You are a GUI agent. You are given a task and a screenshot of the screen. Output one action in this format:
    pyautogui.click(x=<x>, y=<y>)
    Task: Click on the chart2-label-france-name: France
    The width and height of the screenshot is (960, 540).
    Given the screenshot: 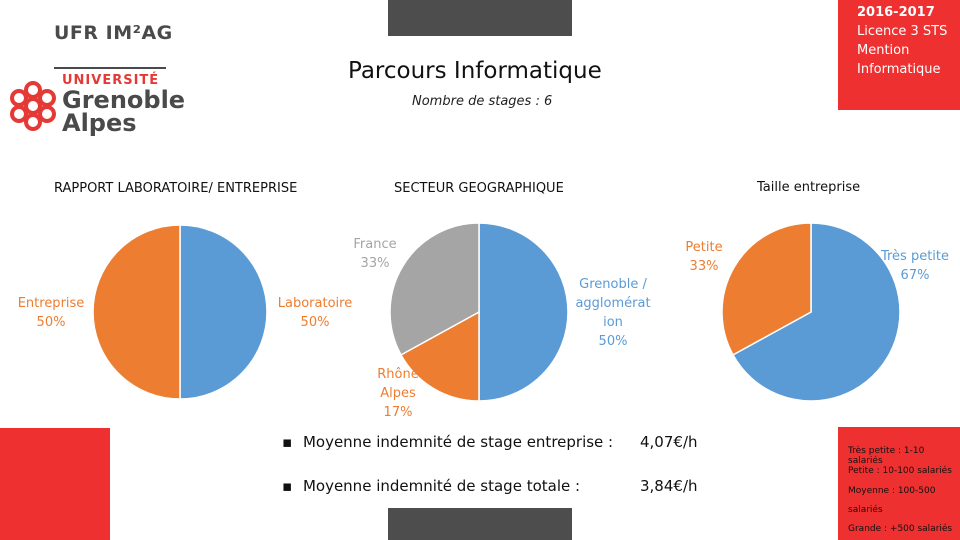 What is the action you would take?
    pyautogui.click(x=375, y=244)
    